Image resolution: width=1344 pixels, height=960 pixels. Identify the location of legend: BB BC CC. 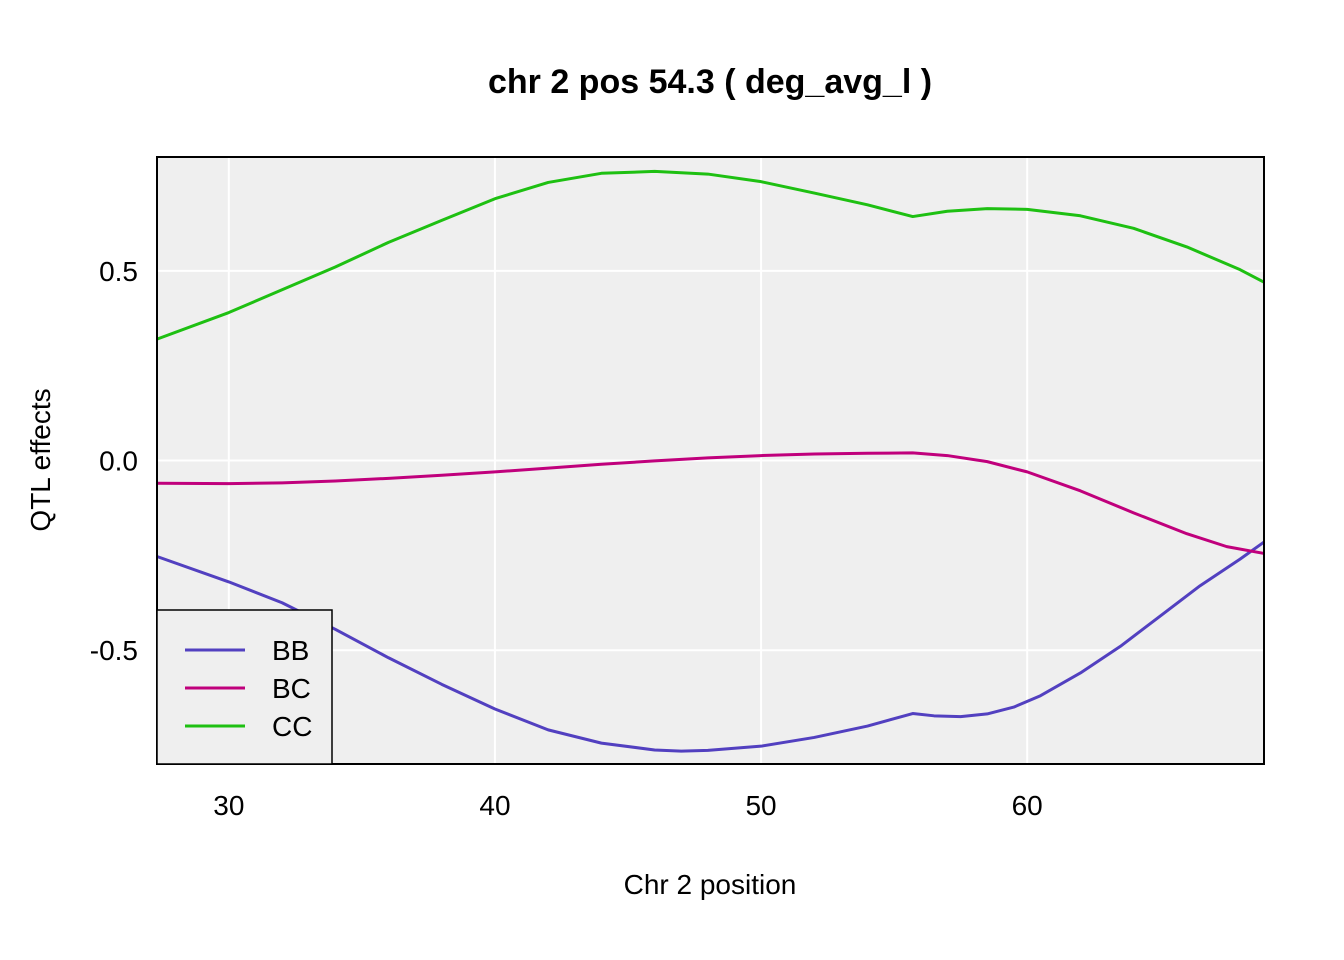
(244, 687).